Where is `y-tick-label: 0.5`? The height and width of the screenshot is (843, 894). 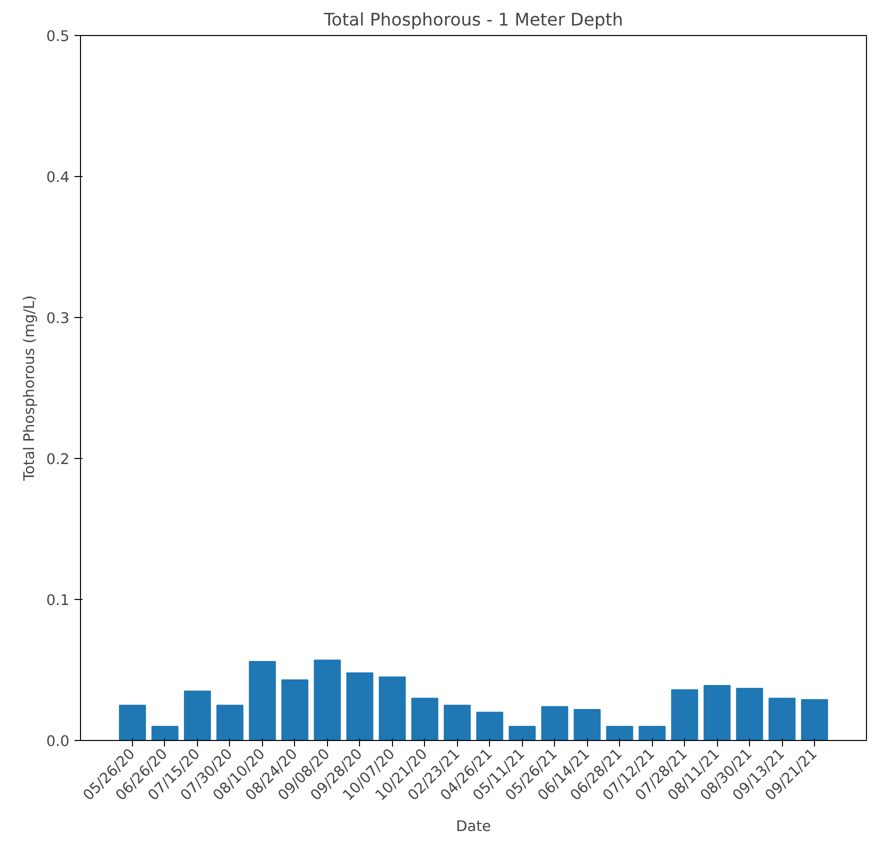 y-tick-label: 0.5 is located at coordinates (58, 36).